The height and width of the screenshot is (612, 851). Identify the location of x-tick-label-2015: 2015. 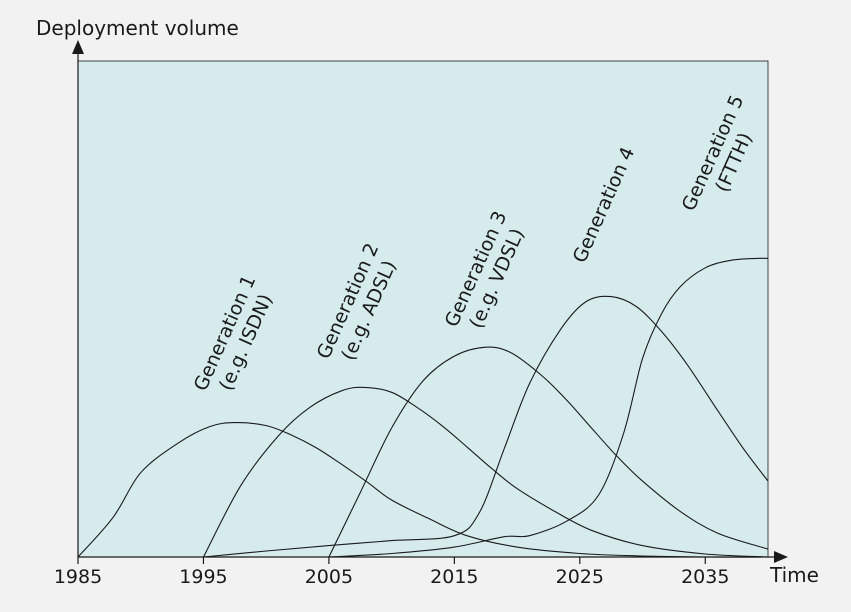
(454, 577).